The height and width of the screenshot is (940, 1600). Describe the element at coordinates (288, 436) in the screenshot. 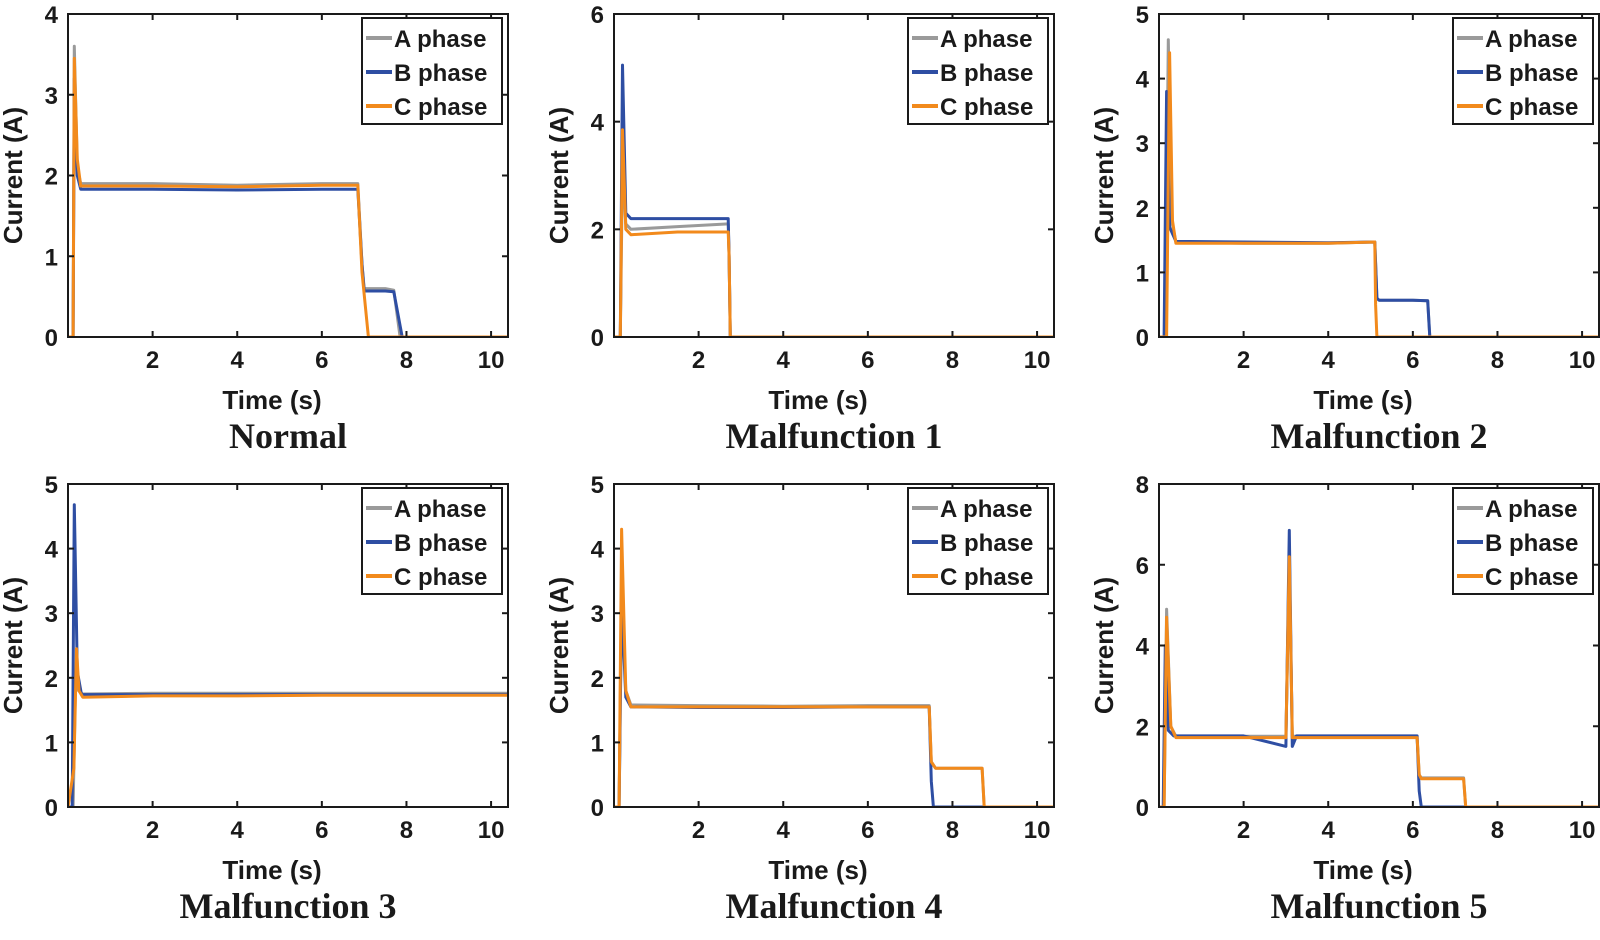

I see `panel-caption: Normal` at that location.